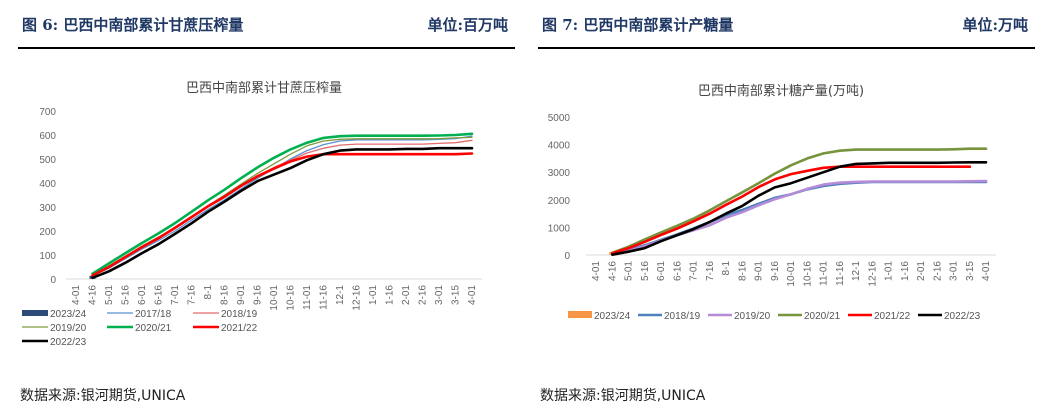  What do you see at coordinates (47, 232) in the screenshot?
I see `y-tick-label: 200` at bounding box center [47, 232].